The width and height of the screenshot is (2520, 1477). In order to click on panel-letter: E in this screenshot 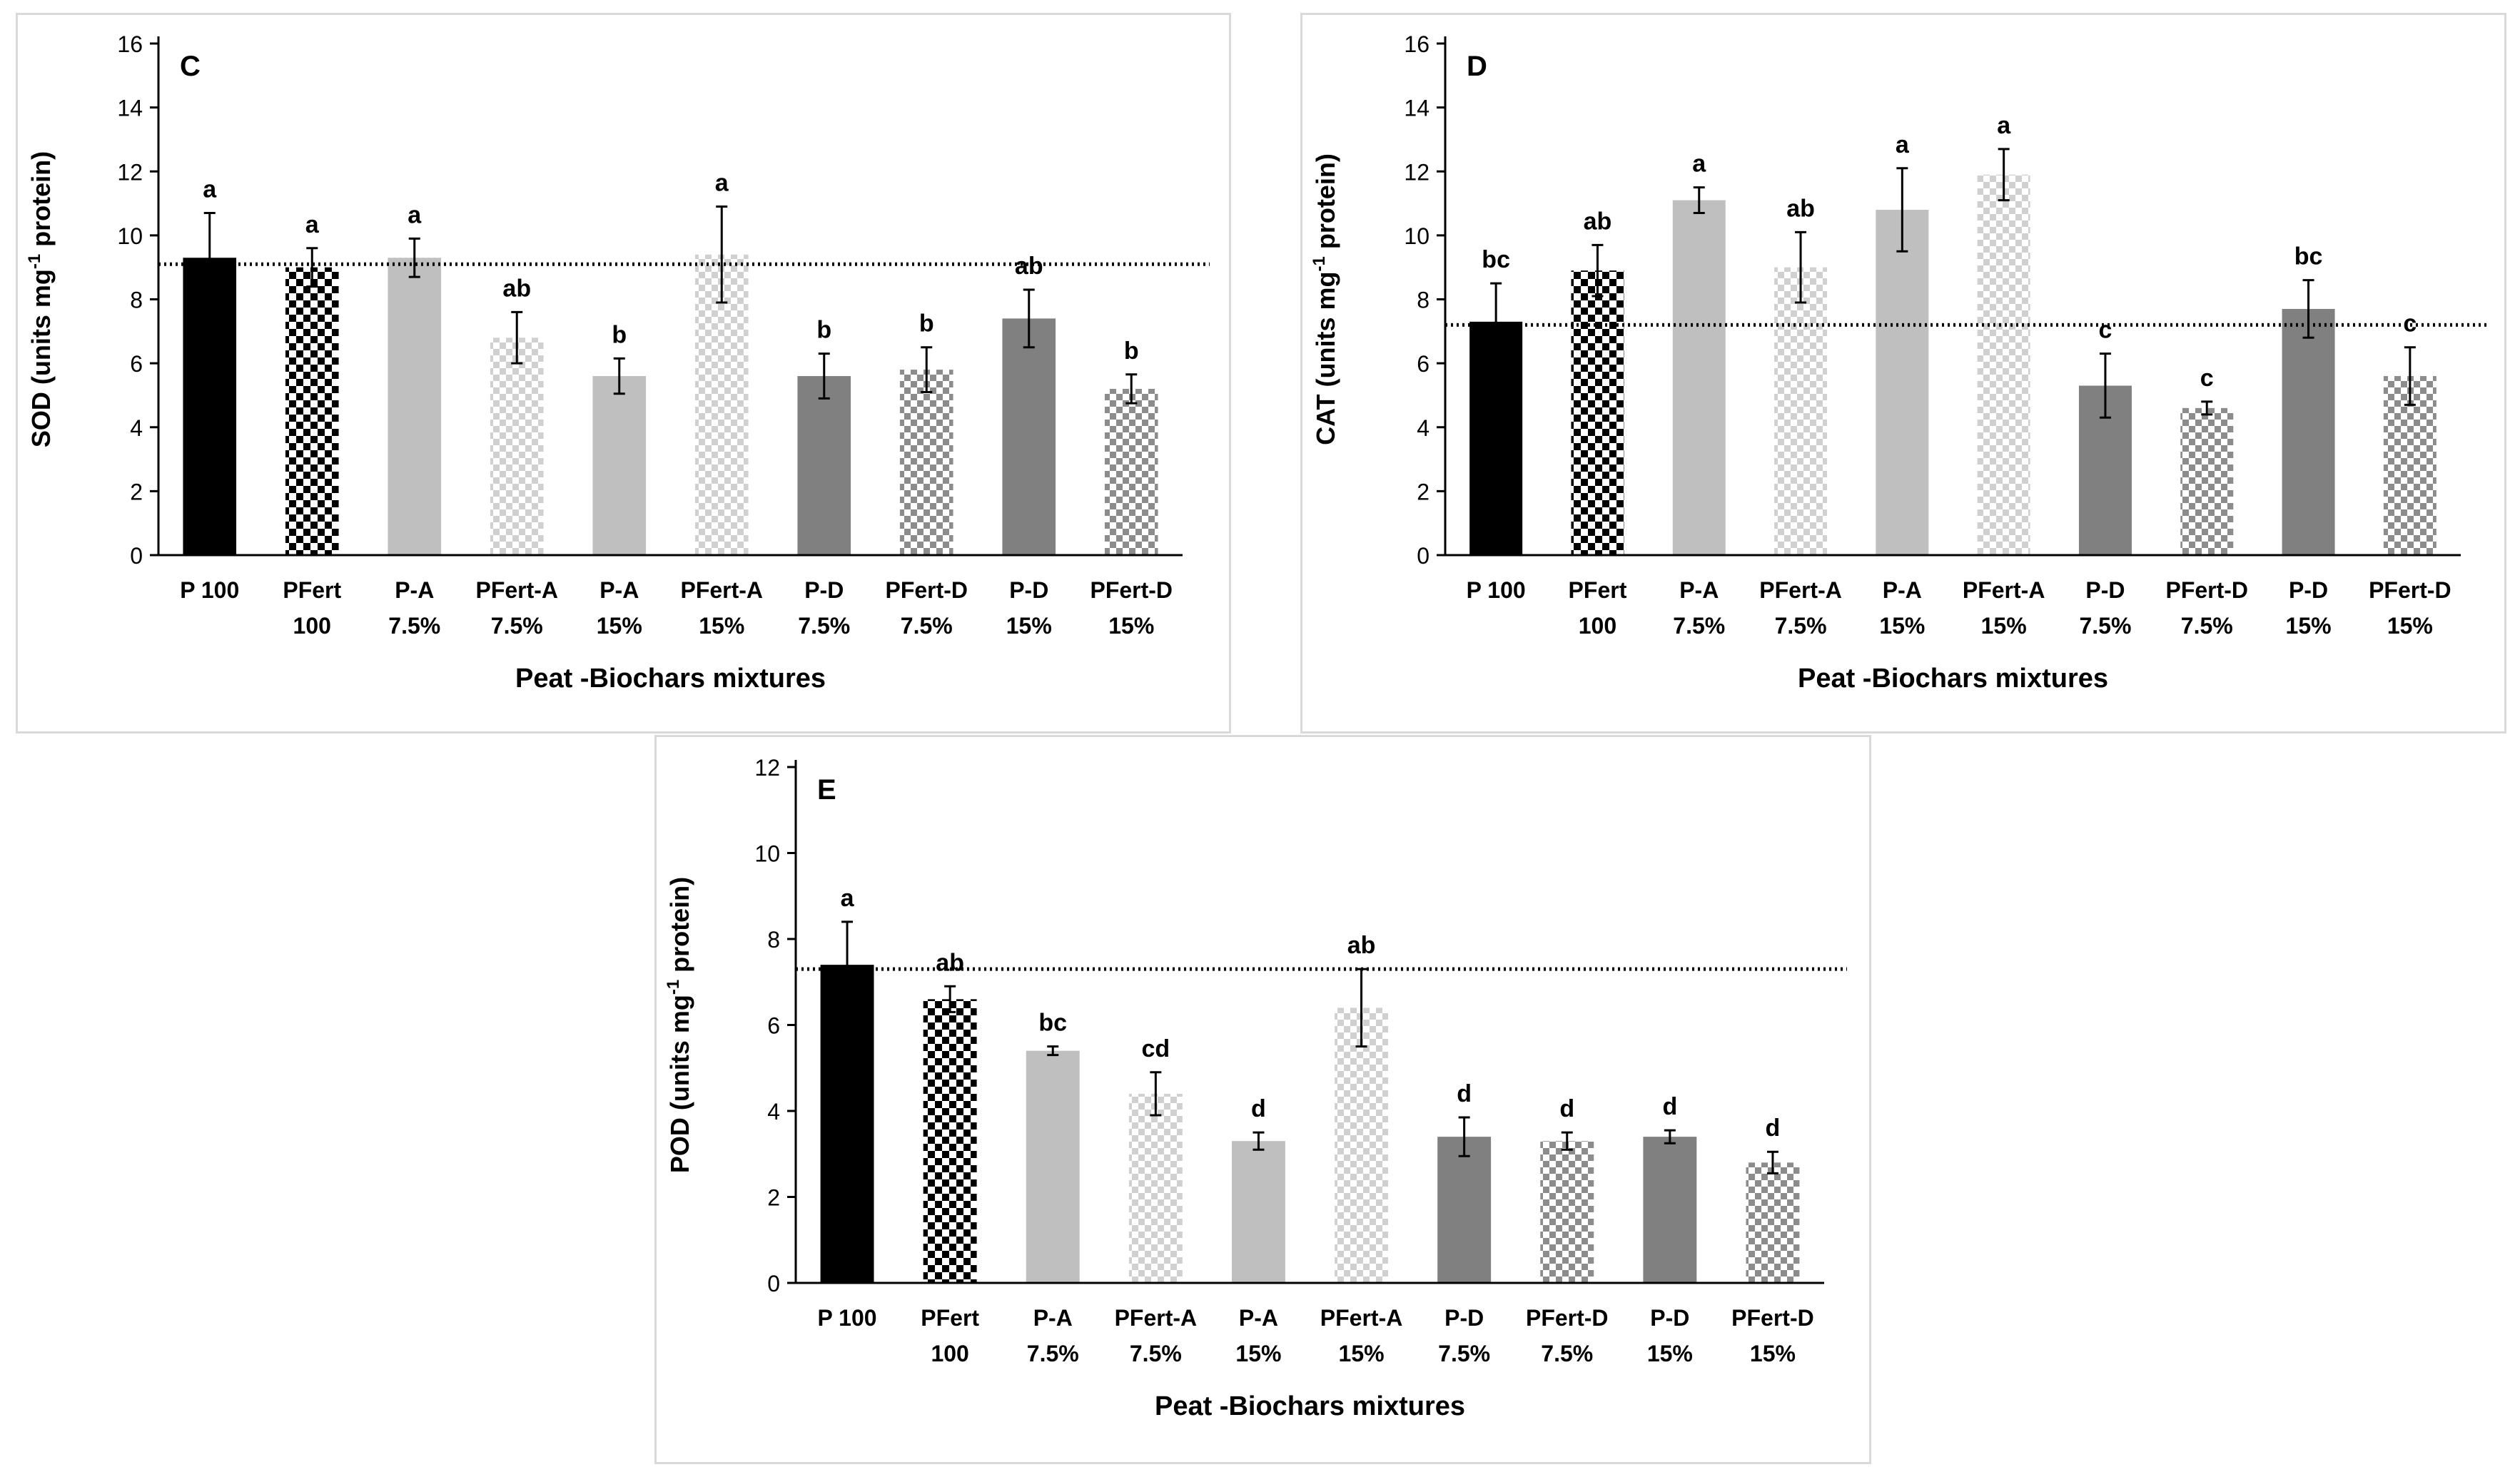, I will do `click(826, 790)`.